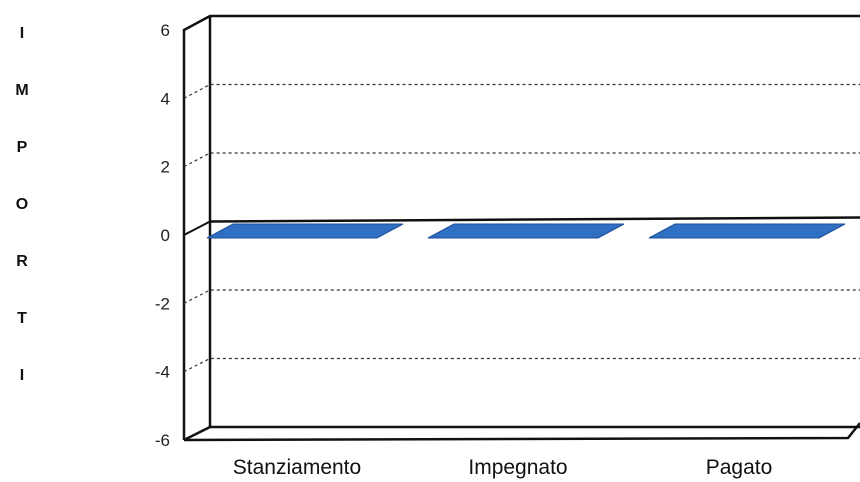  What do you see at coordinates (22, 318) in the screenshot?
I see `y-axis-label-letter-6: T` at bounding box center [22, 318].